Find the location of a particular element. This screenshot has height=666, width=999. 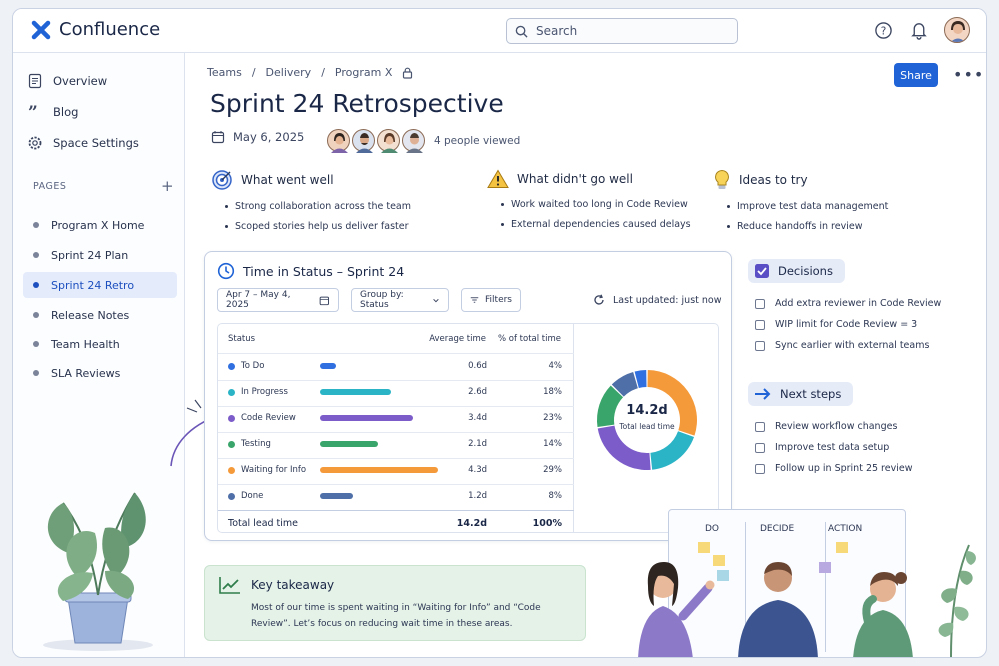

retro-item: Work waited too long in Code Review is located at coordinates (596, 204).